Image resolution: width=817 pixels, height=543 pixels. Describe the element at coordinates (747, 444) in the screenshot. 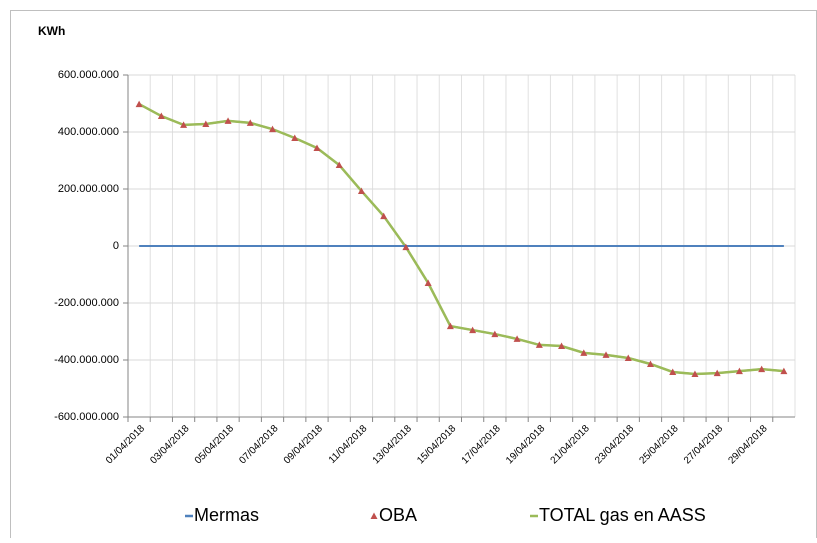

I see `x-tick-label: 29/04/2018` at that location.